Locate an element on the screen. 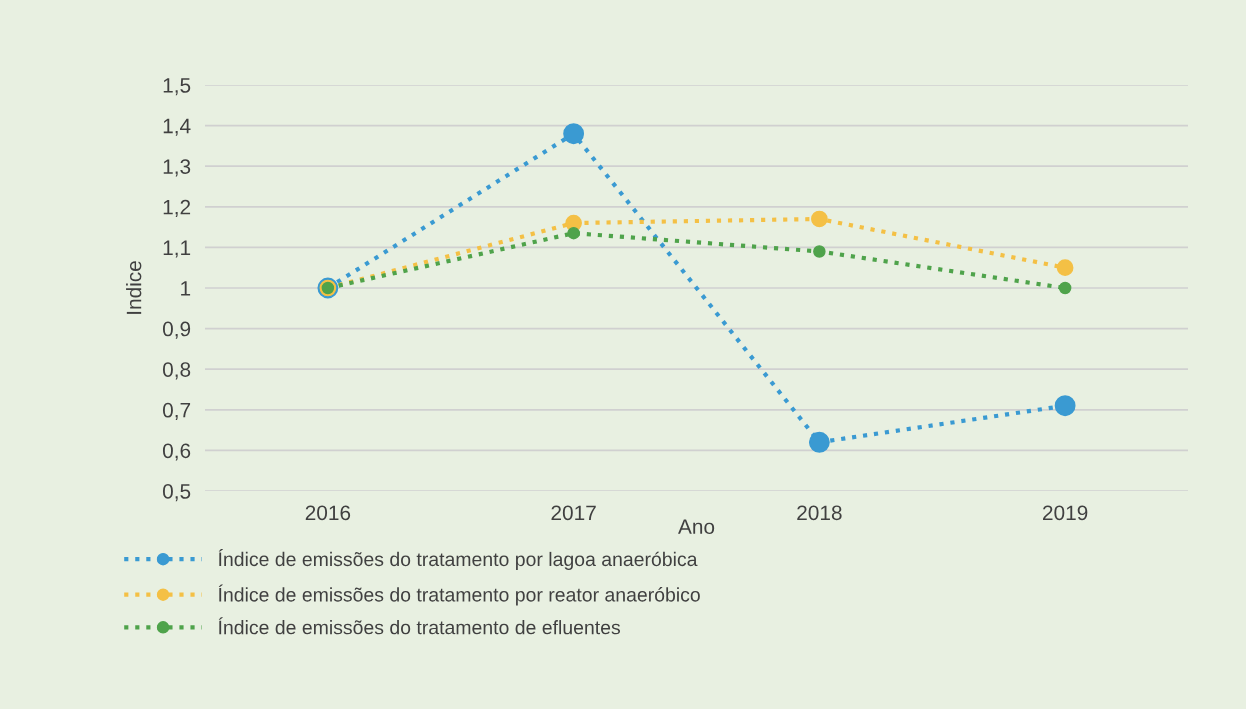 This screenshot has width=1246, height=709. x-axis-title: Ano is located at coordinates (696, 527).